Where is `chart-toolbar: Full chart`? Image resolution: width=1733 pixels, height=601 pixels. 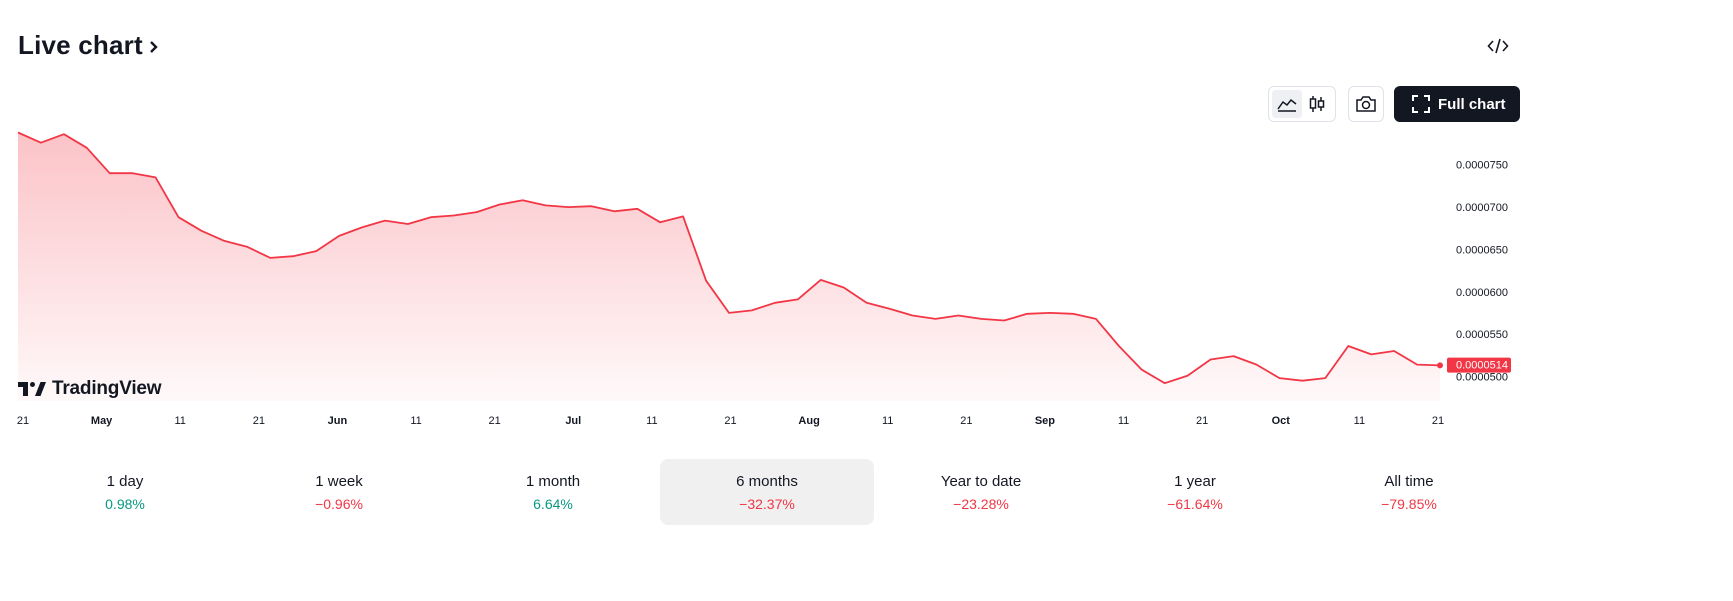 chart-toolbar: Full chart is located at coordinates (1394, 104).